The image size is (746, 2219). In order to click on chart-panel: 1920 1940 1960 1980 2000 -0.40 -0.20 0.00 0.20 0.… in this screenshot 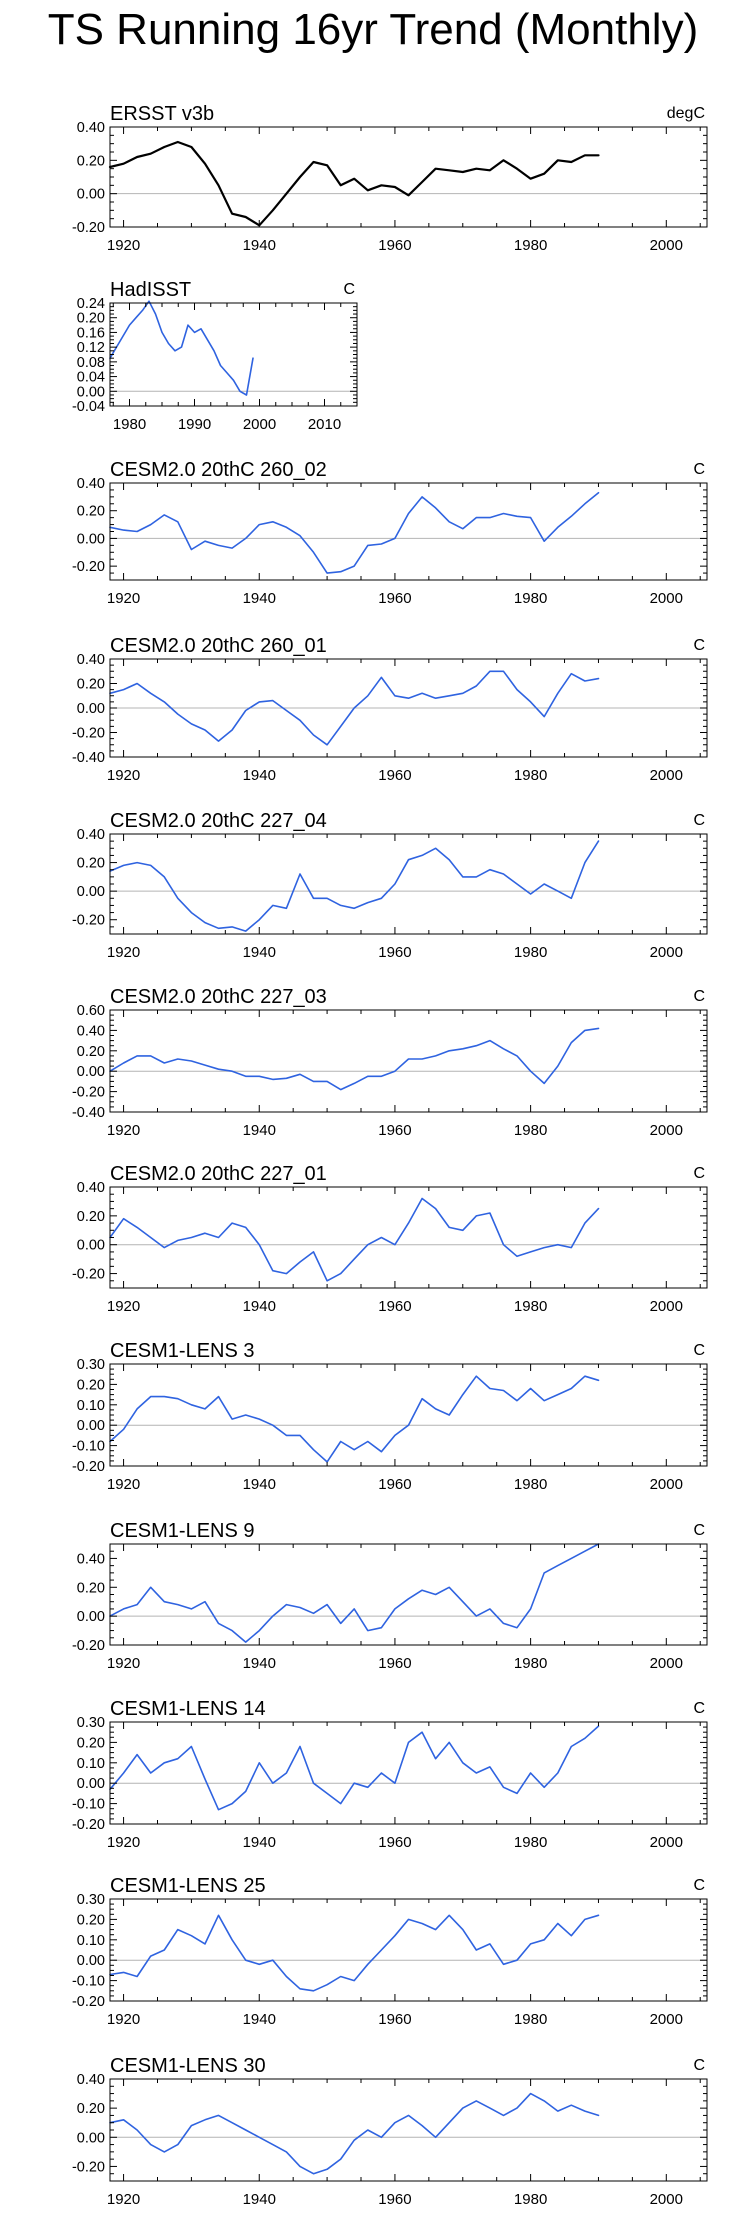, I will do `click(390, 709)`.